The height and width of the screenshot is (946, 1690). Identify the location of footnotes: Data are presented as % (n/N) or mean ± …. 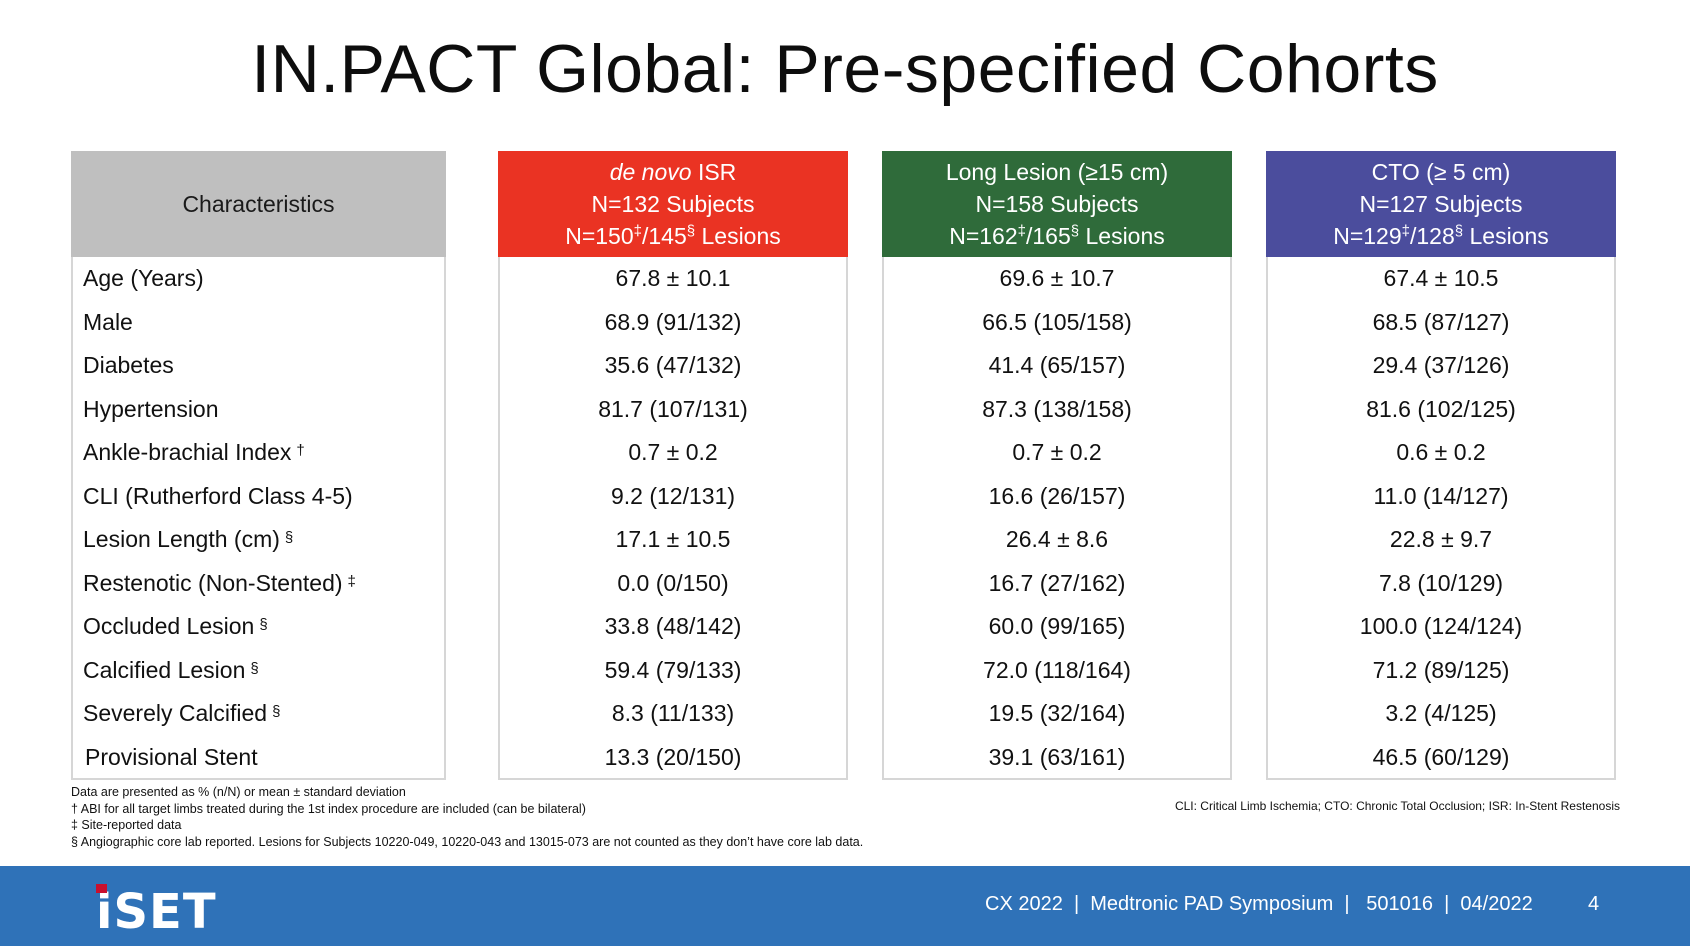
(467, 817).